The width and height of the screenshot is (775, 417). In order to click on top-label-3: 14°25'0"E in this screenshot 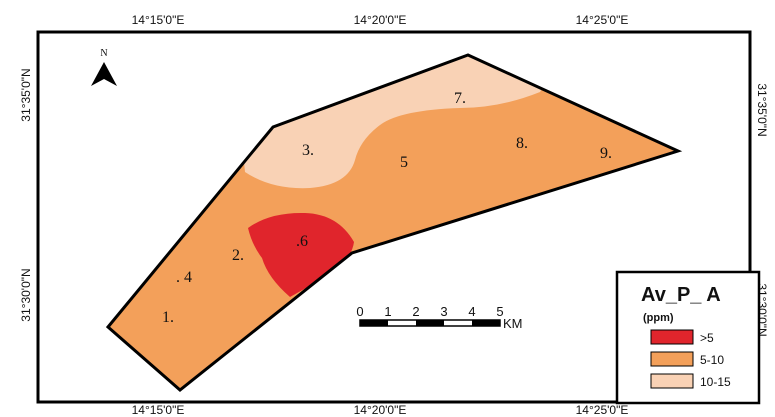, I will do `click(602, 20)`.